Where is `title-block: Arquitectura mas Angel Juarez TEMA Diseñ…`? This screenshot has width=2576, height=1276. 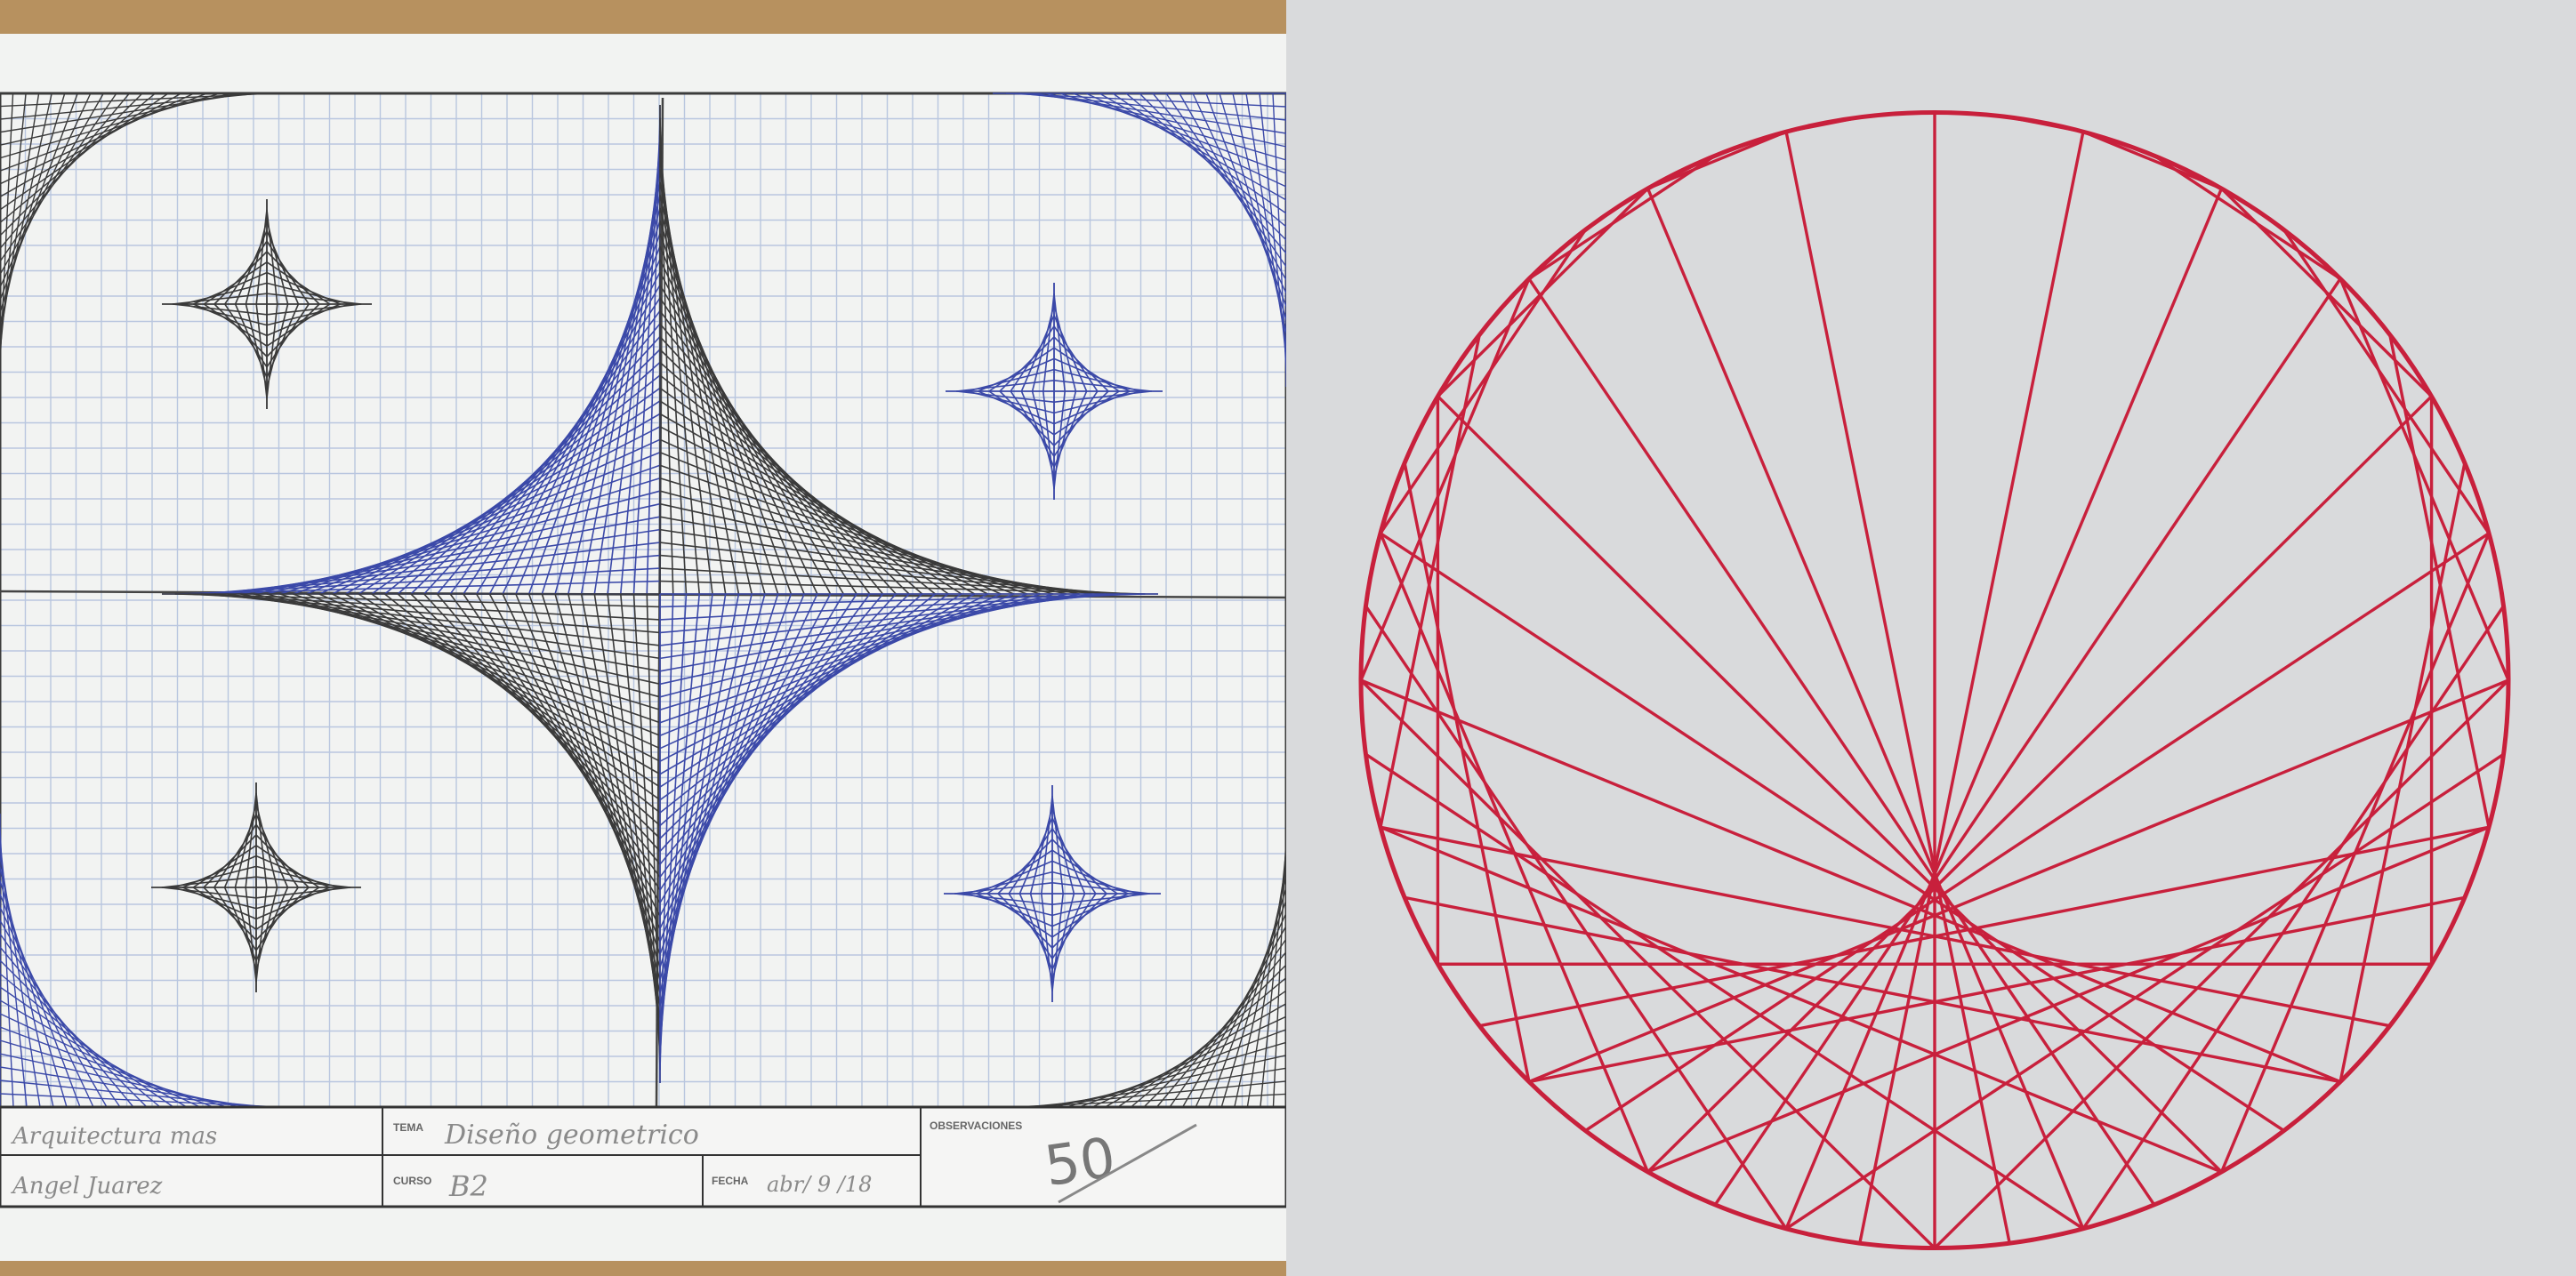 title-block: Arquitectura mas Angel Juarez TEMA Diseñ… is located at coordinates (644, 1156).